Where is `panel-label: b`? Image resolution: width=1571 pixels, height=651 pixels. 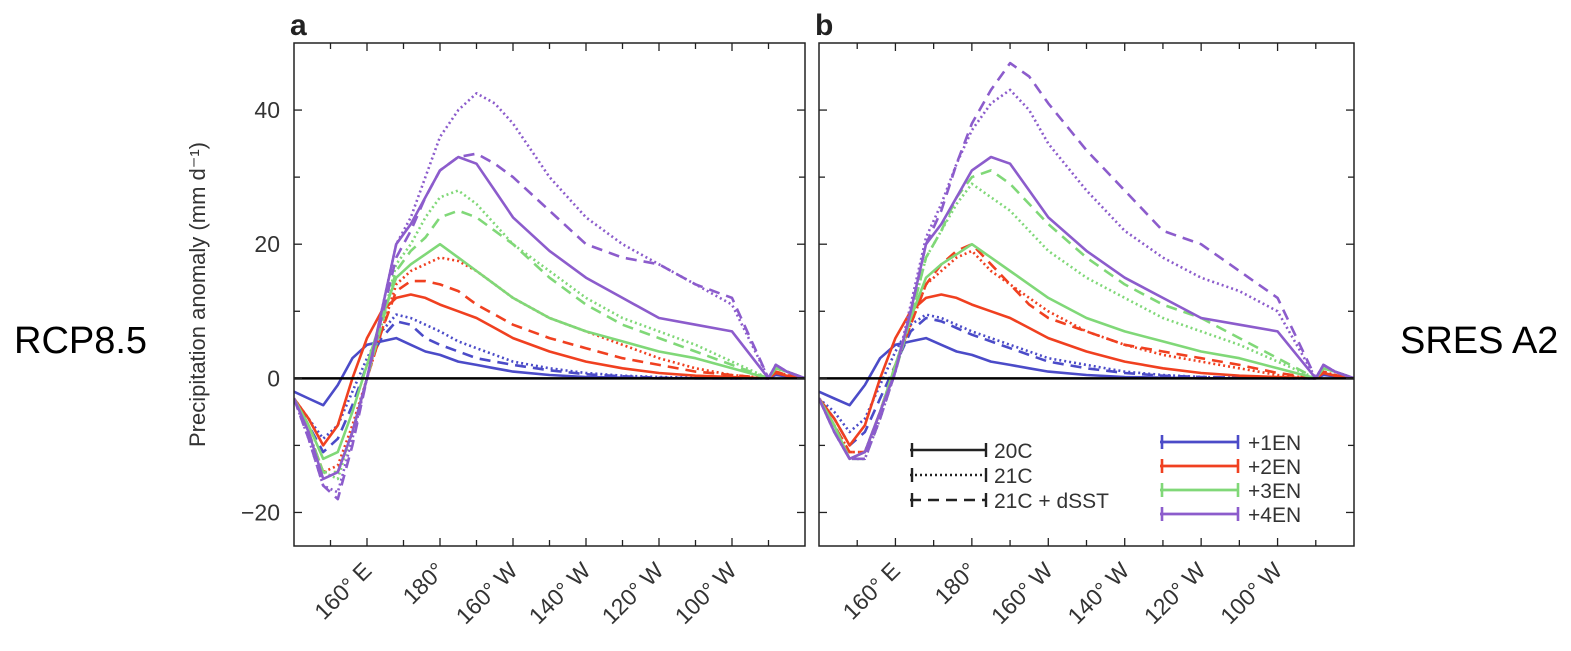
panel-label: b is located at coordinates (824, 25).